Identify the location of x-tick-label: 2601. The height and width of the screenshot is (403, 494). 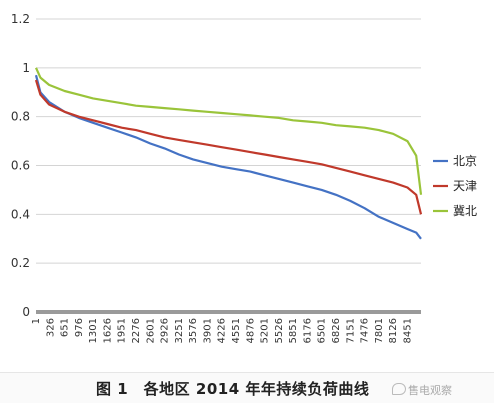
(150, 330).